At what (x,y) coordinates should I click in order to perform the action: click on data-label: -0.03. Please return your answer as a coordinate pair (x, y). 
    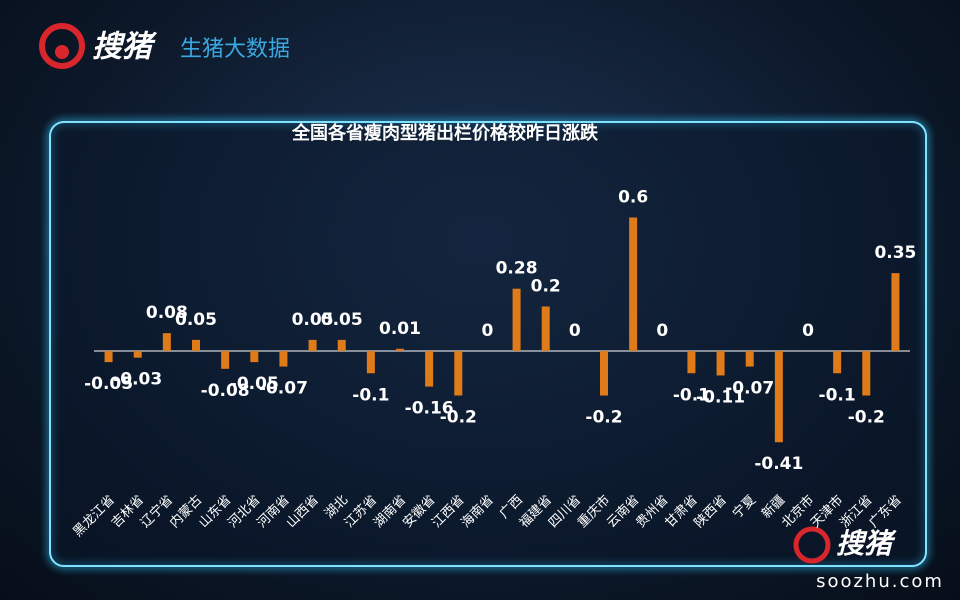
    Looking at the image, I should click on (137, 380).